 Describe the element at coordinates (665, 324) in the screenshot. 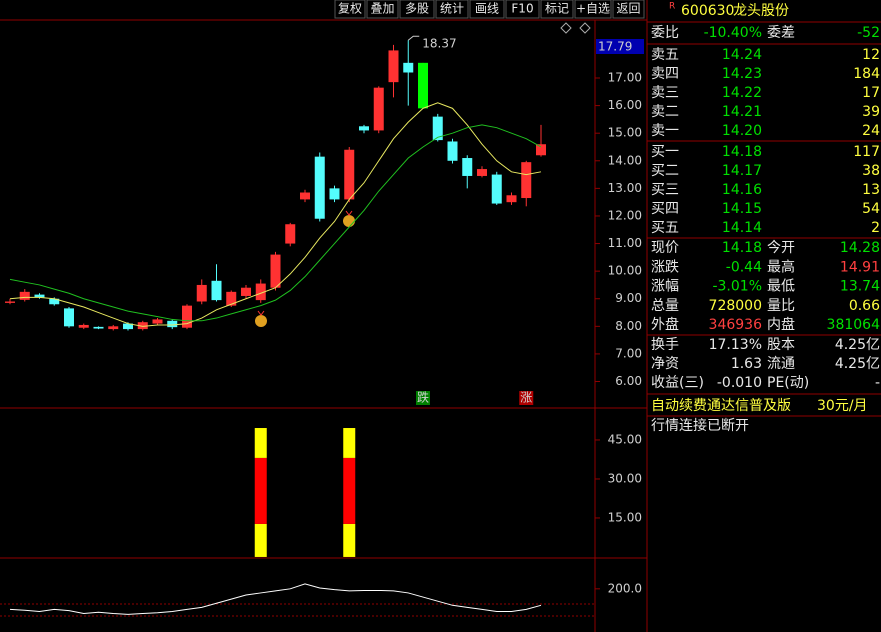

I see `quote-label: 外盘` at that location.